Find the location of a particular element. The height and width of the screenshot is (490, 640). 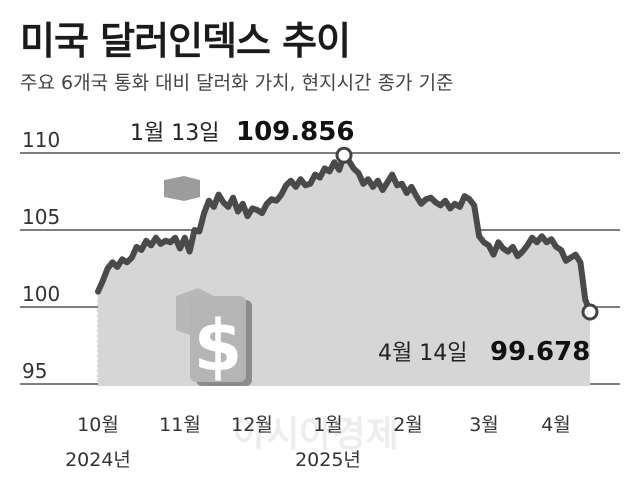

last-value-label: 99.678 is located at coordinates (540, 352).